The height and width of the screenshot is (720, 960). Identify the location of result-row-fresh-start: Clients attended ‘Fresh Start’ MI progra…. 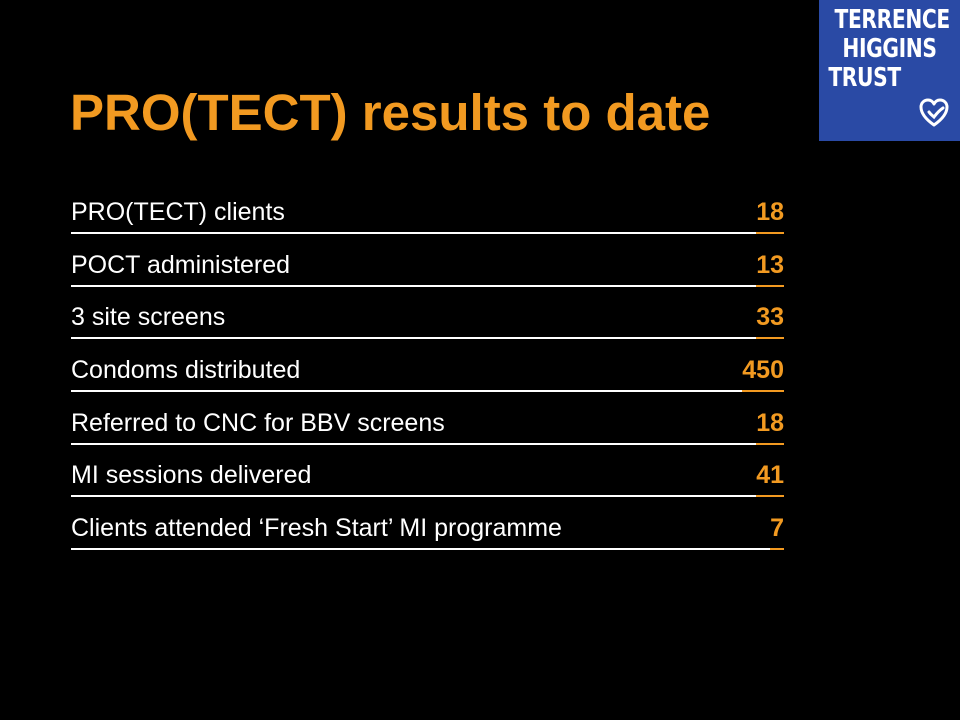
(427, 530).